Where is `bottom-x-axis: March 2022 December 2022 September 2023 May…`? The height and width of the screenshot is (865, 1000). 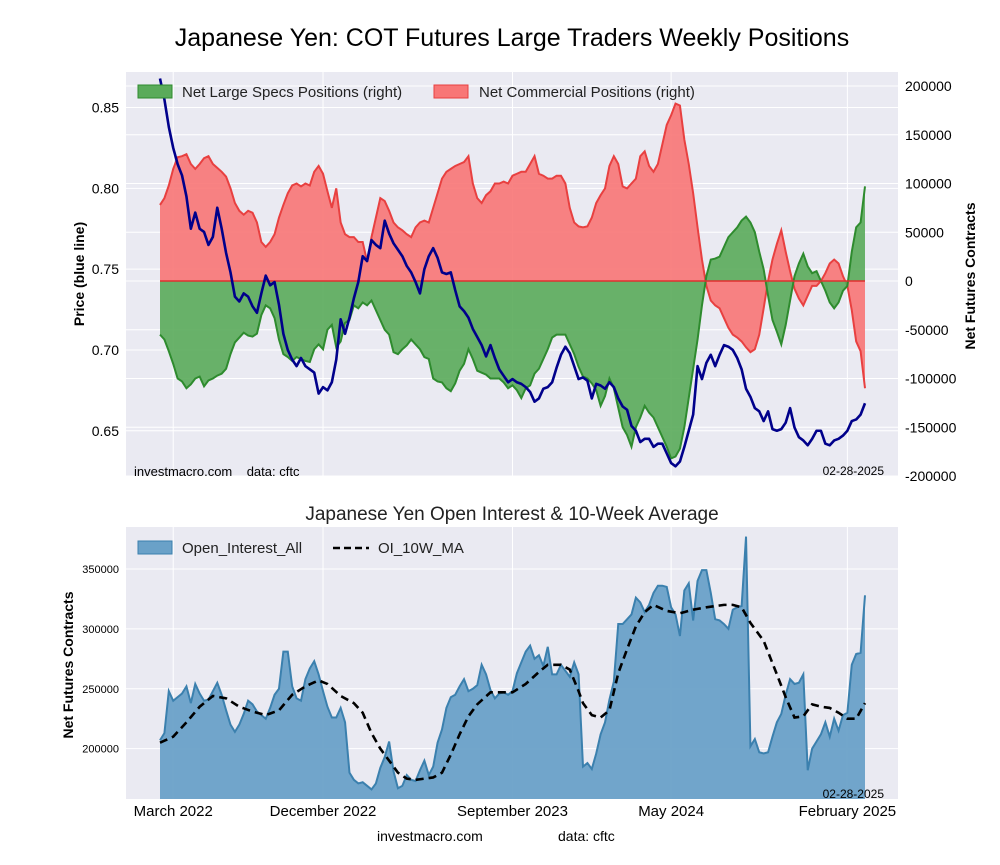
bottom-x-axis: March 2022 December 2022 September 2023 May… is located at coordinates (515, 811).